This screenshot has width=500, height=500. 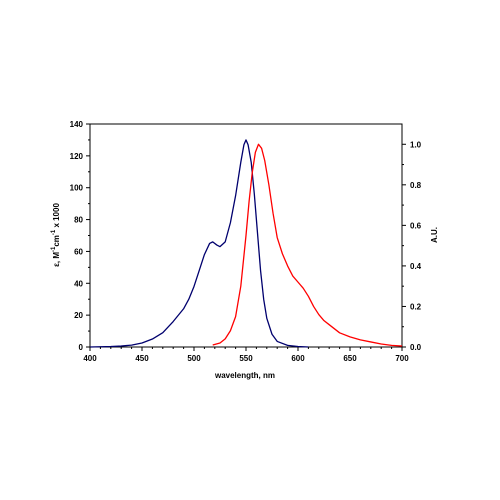 I want to click on y-tick-label: 140, so click(x=77, y=124).